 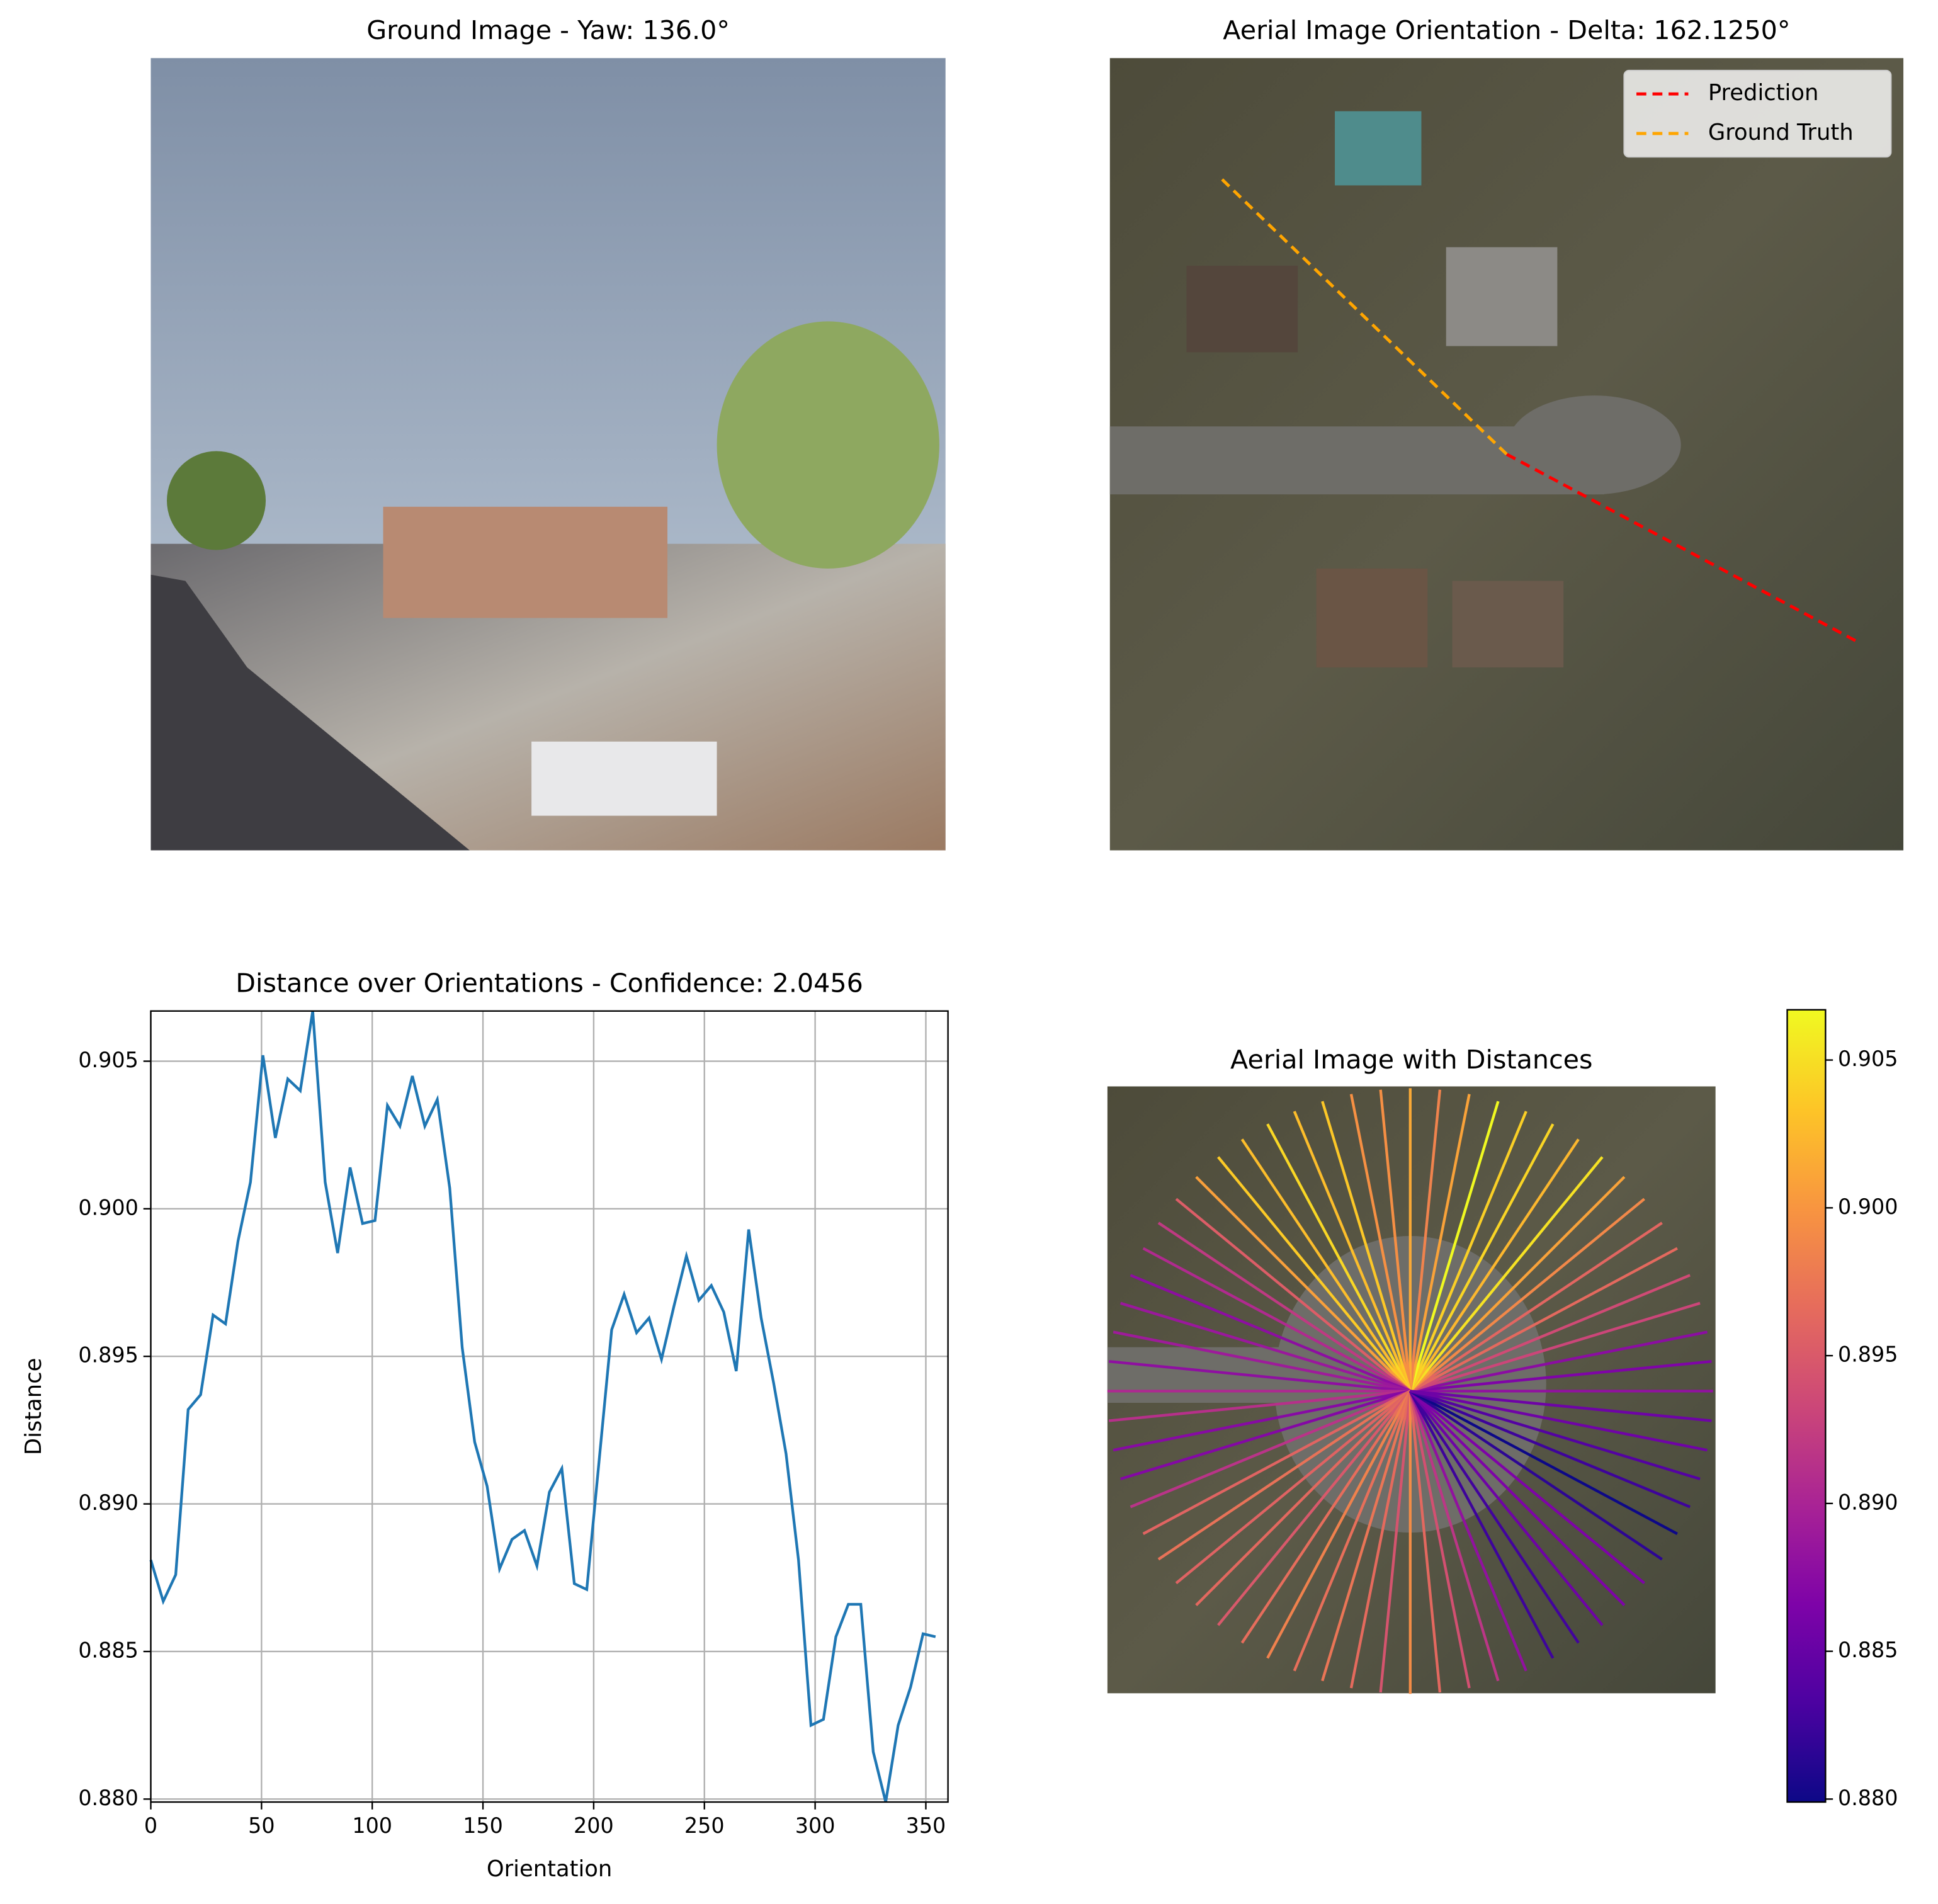 I want to click on x-tick-label: 350, so click(x=926, y=1825).